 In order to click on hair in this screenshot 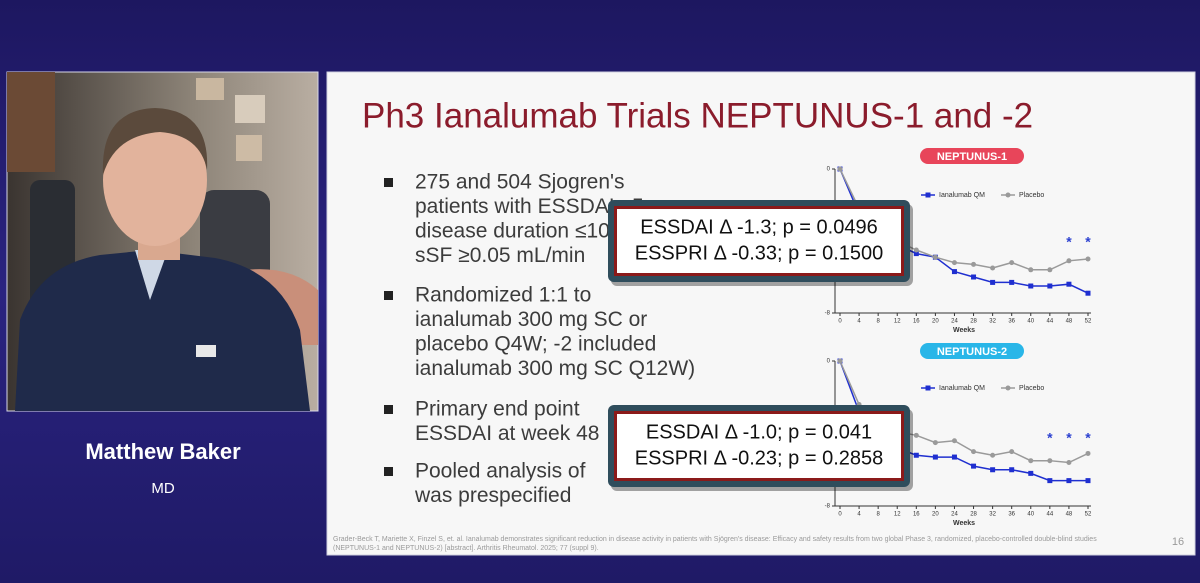, I will do `click(155, 141)`.